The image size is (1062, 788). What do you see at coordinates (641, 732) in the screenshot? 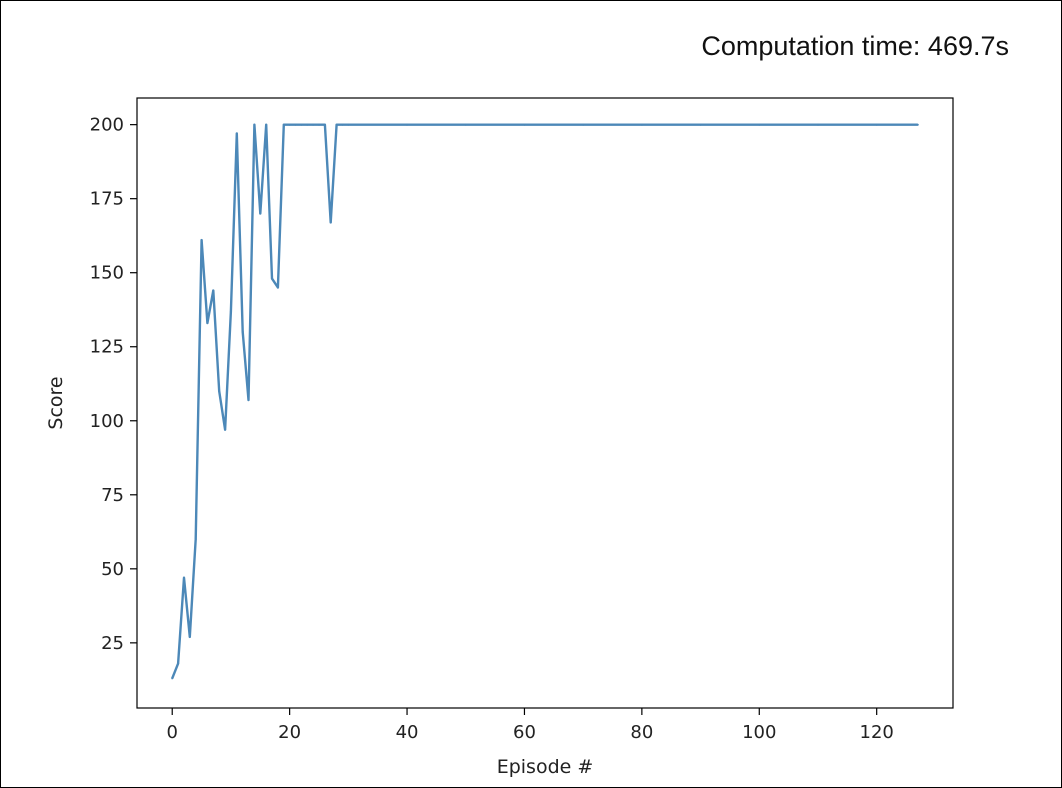
I see `x-tick-label: 80` at bounding box center [641, 732].